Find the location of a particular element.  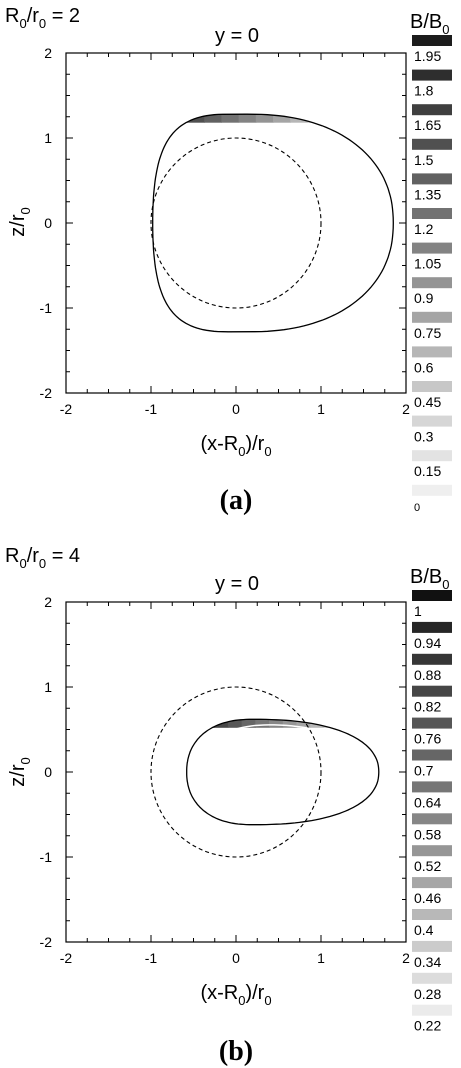

colorbar-level-label: 0.4 is located at coordinates (424, 930).